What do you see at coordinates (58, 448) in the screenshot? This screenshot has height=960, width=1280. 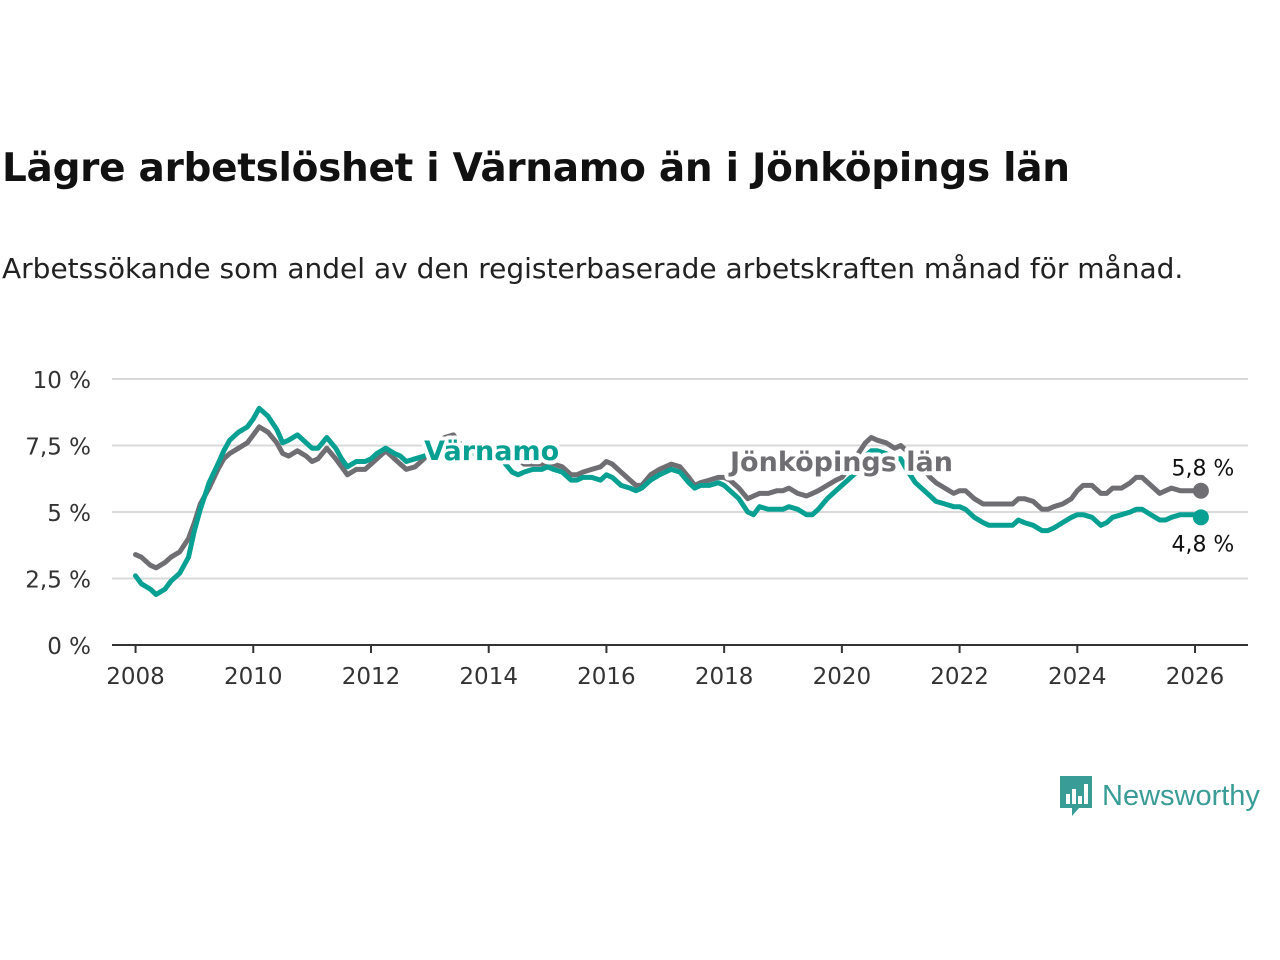 I see `y-tick-label: 7,5 %` at bounding box center [58, 448].